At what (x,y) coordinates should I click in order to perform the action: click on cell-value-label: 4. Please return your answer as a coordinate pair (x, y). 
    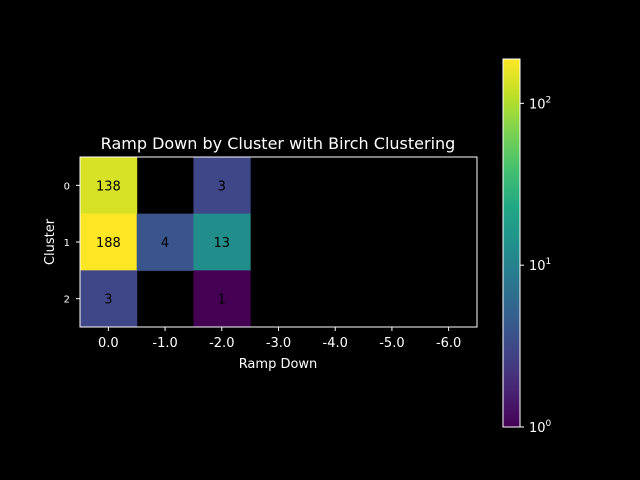
    Looking at the image, I should click on (165, 243).